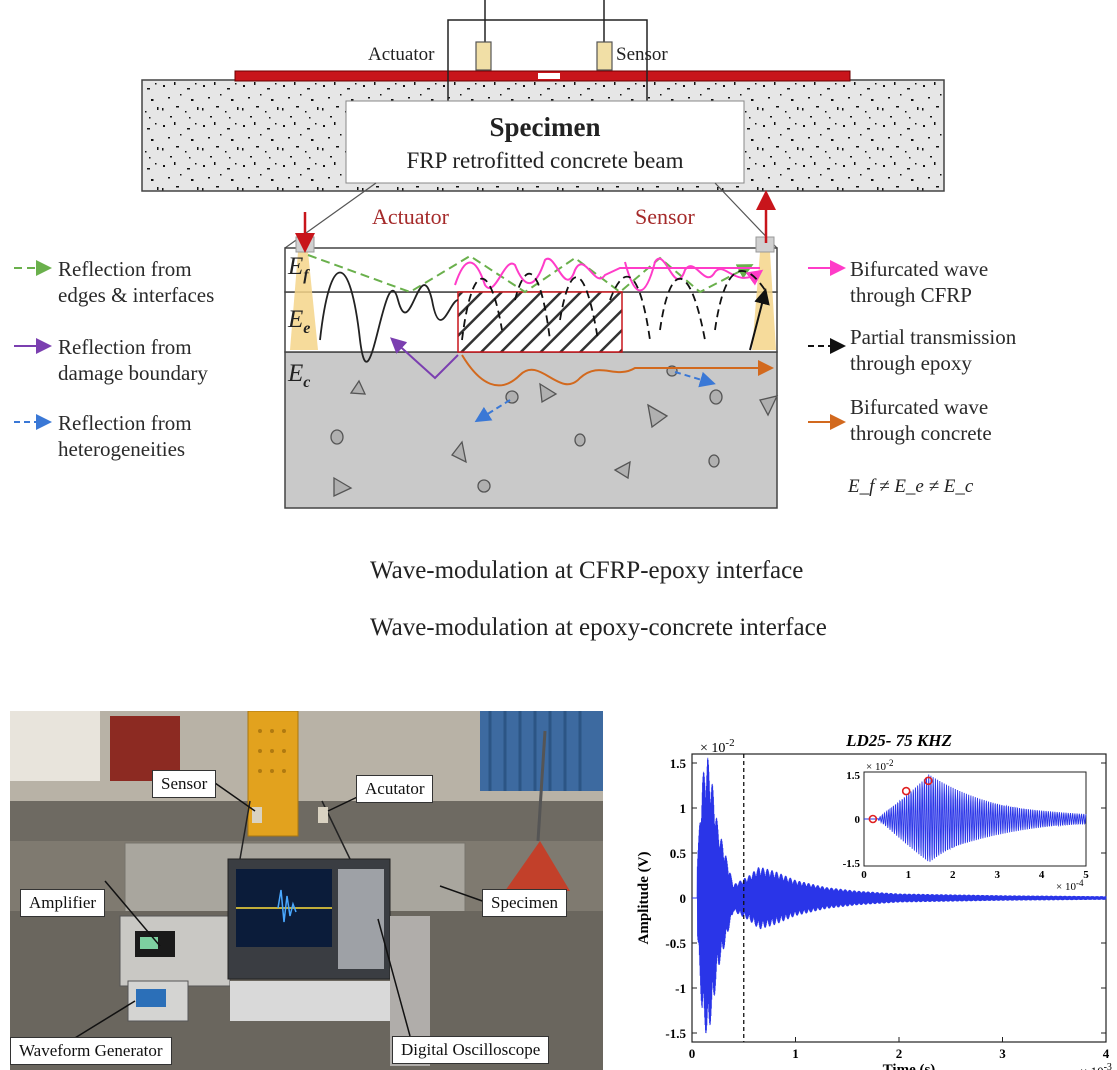 The height and width of the screenshot is (1070, 1117). I want to click on section-concrete, so click(531, 430).